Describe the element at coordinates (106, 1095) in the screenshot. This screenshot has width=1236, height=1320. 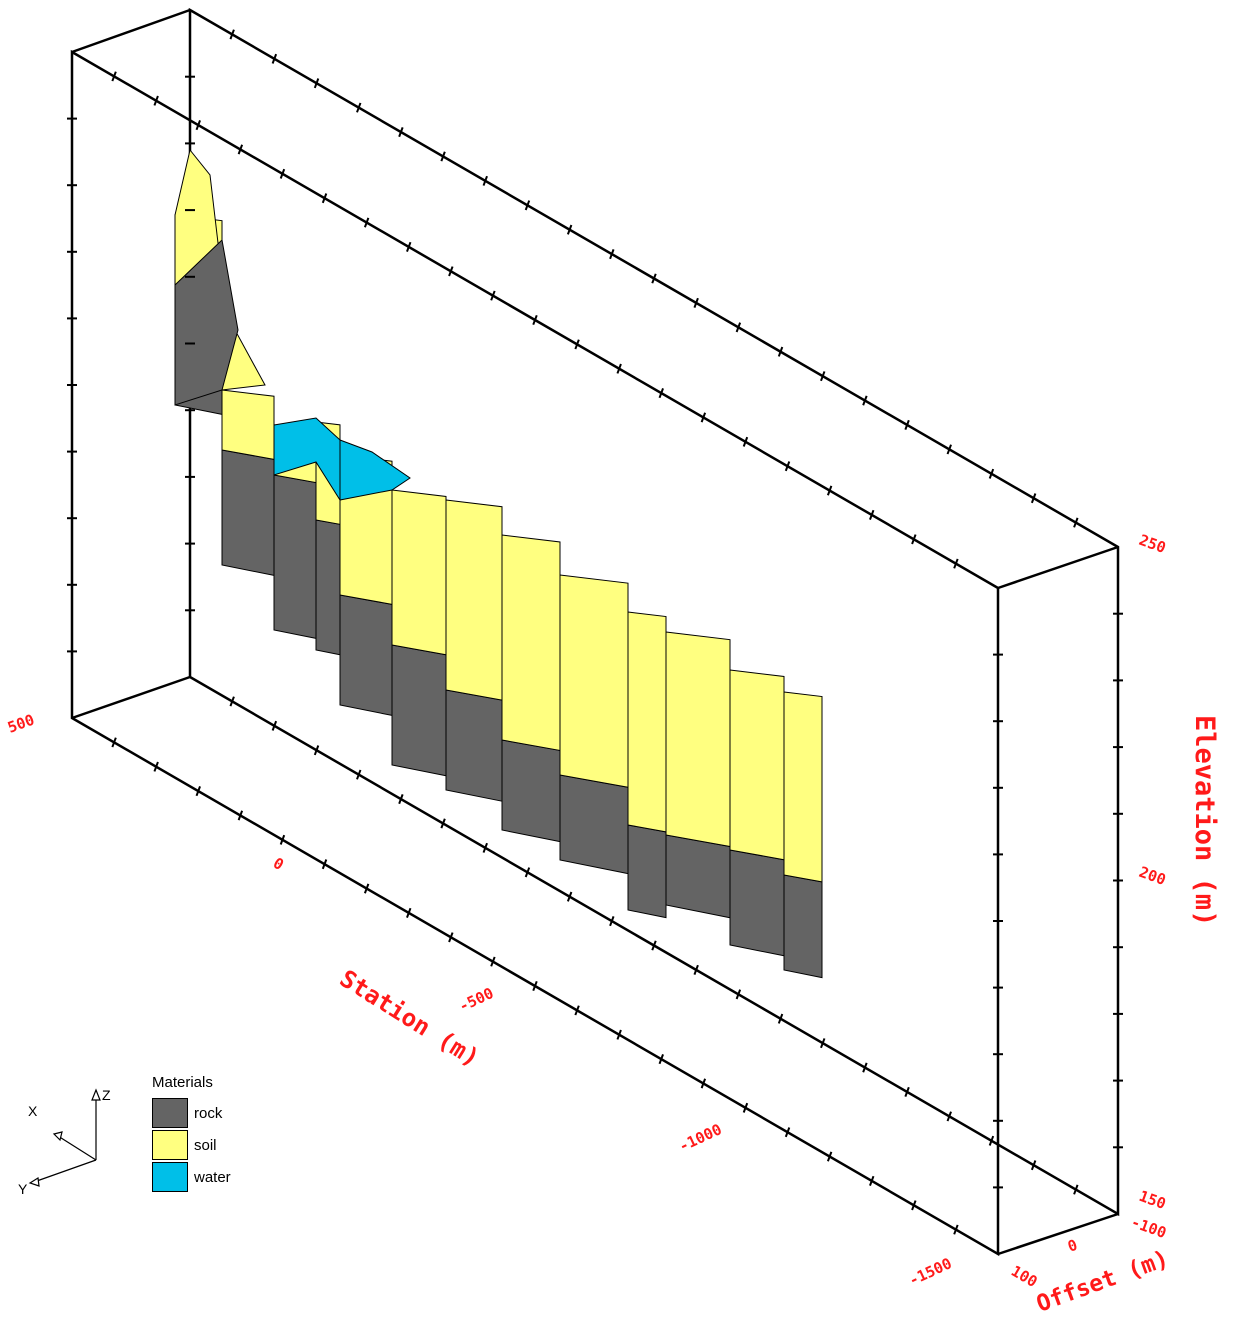
I see `triad-z-label: Z` at that location.